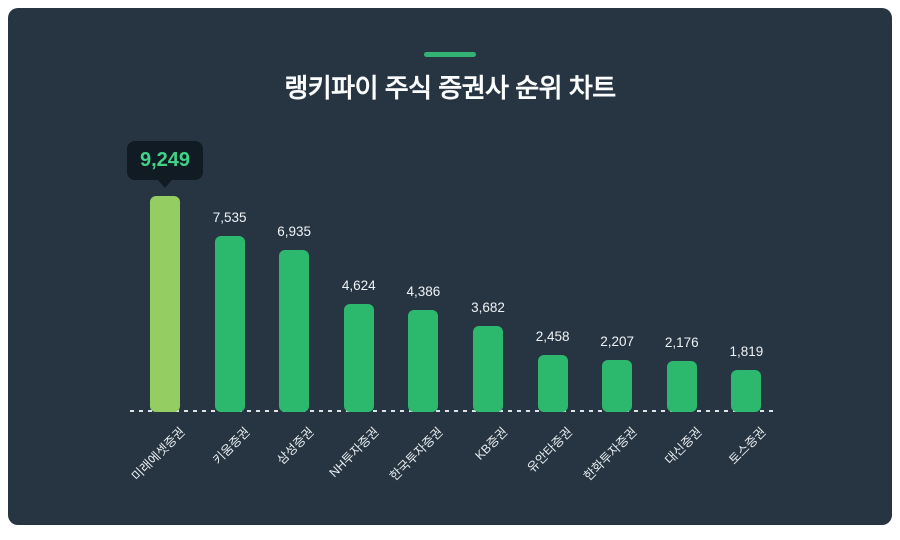 Image resolution: width=900 pixels, height=540 pixels. What do you see at coordinates (491, 443) in the screenshot?
I see `x-axis-label: KB증권` at bounding box center [491, 443].